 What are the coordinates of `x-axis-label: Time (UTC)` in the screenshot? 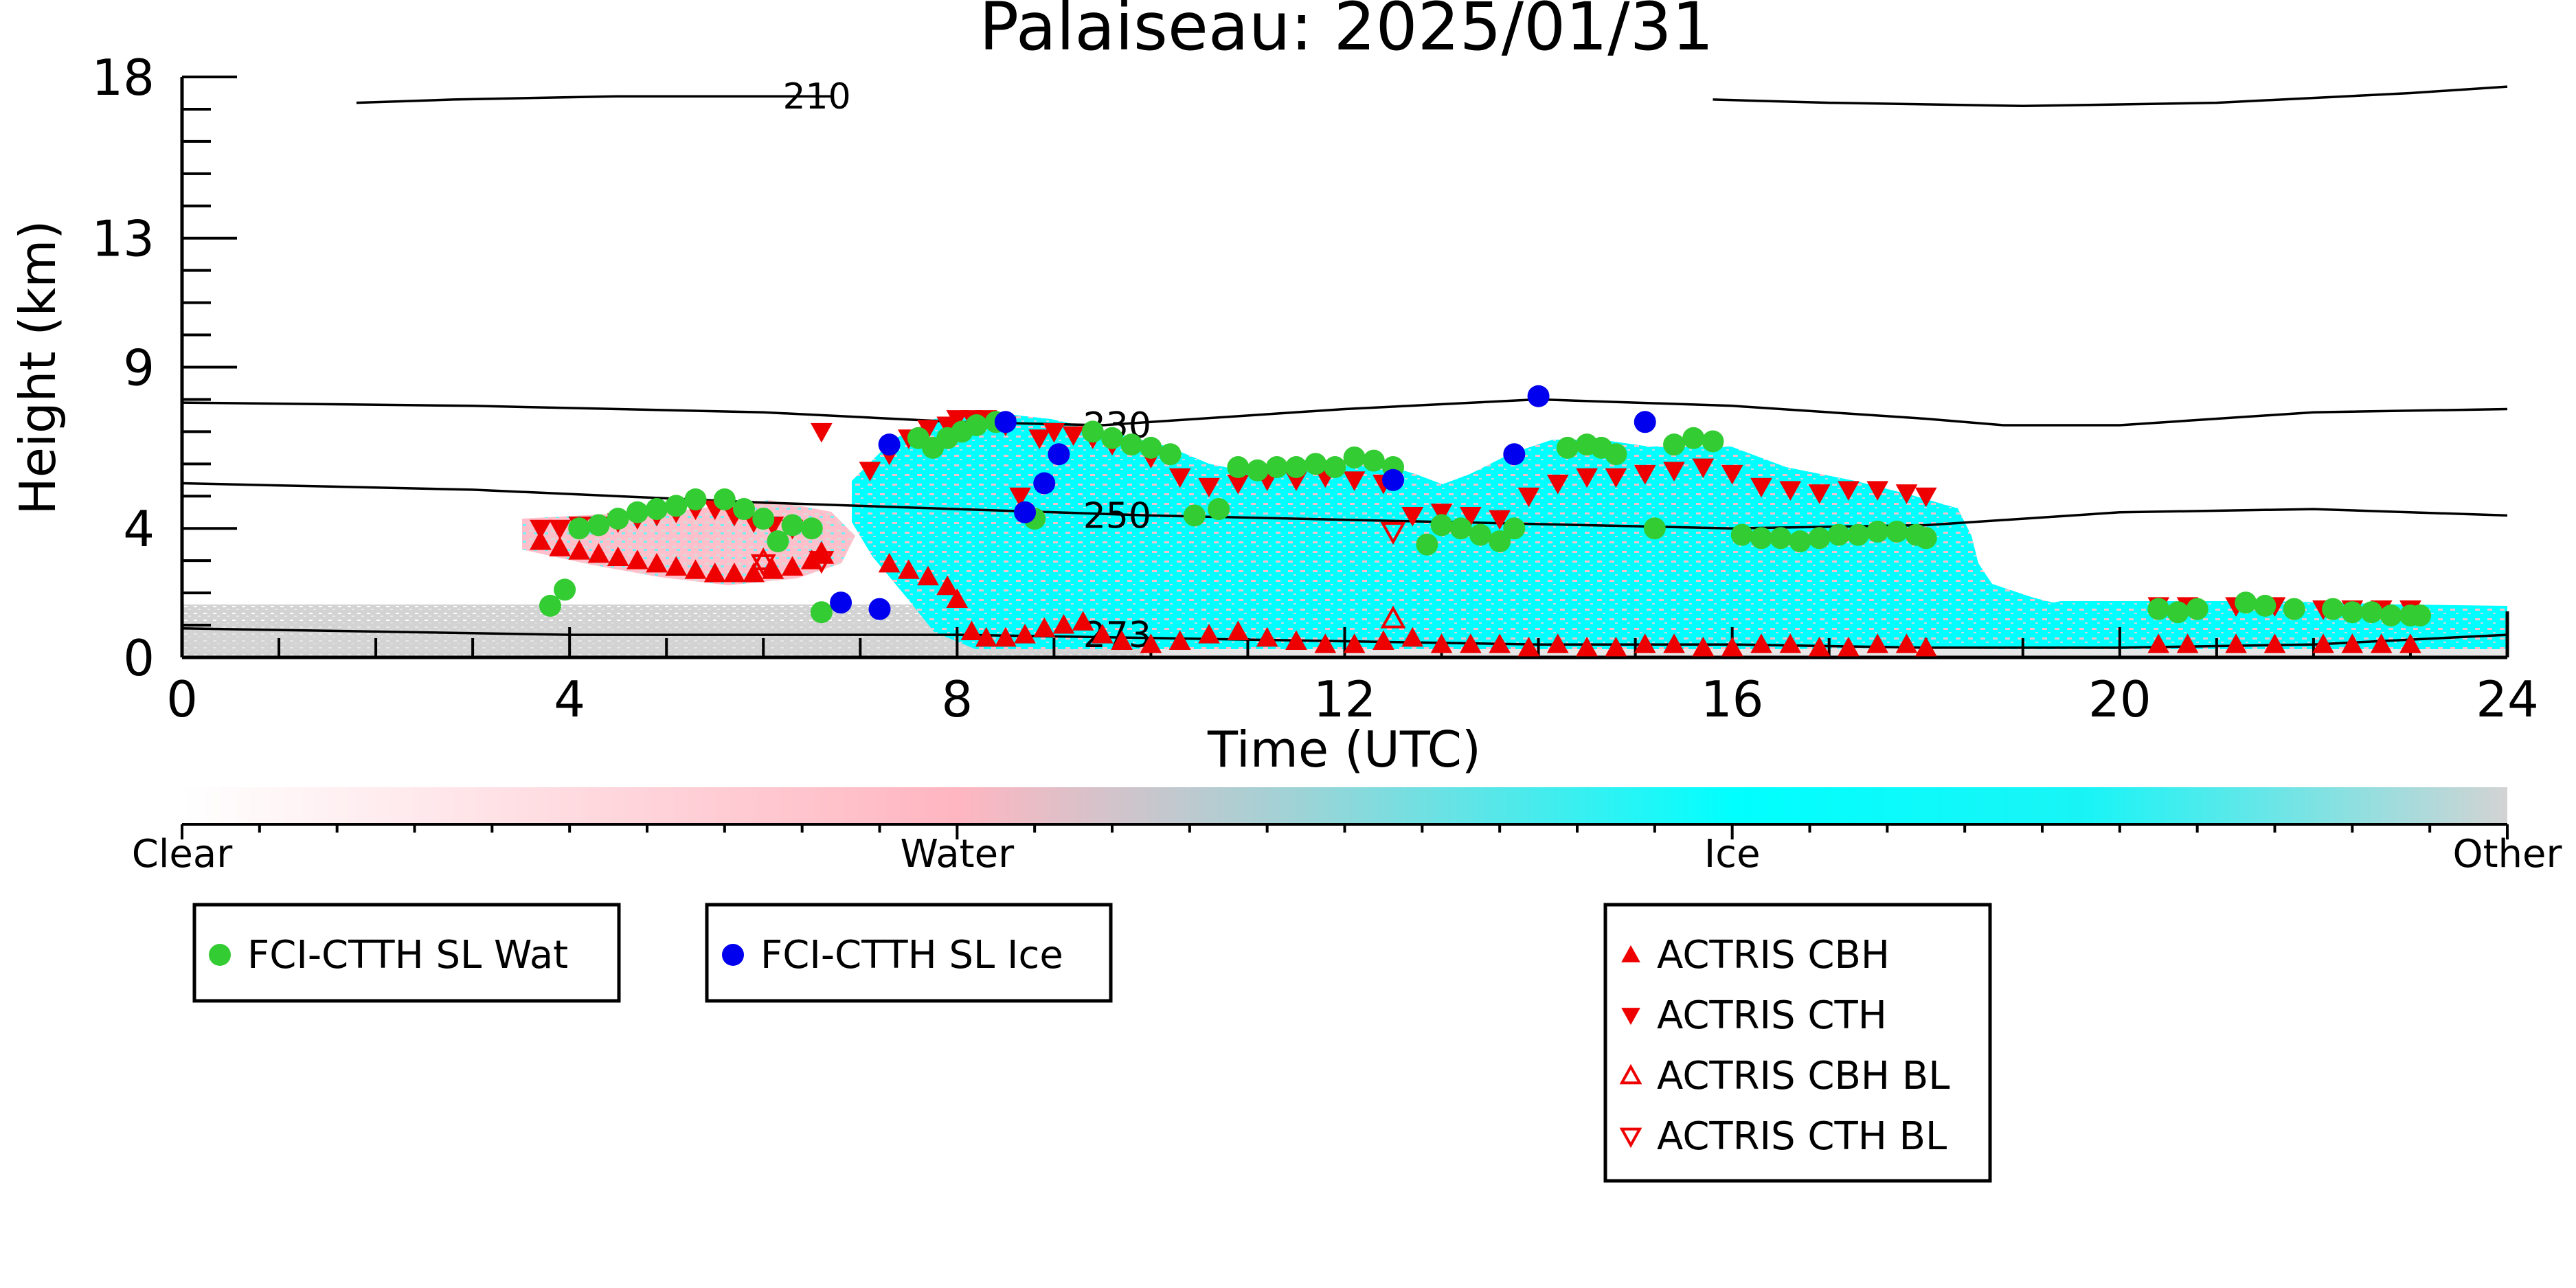 It's located at (1344, 749).